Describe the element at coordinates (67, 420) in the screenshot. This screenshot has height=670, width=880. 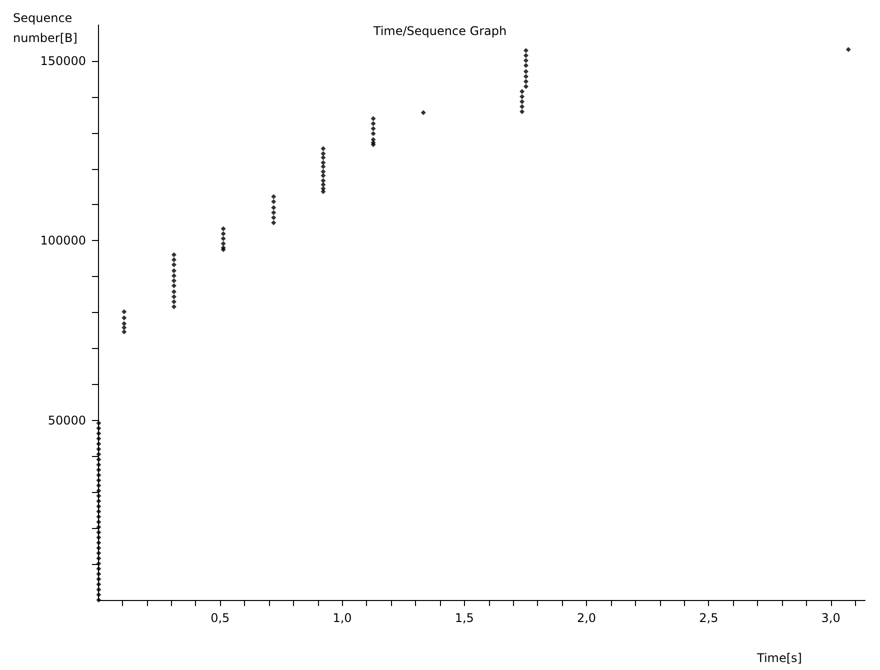
I see `y-tick-label: 50000` at that location.